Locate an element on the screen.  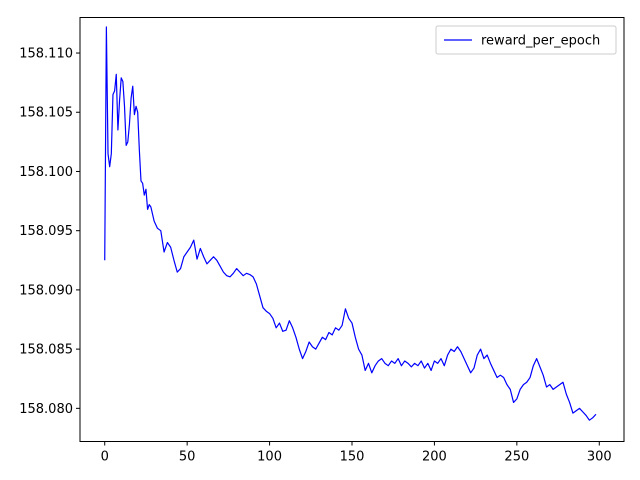
x-tick-label: 250 is located at coordinates (516, 457).